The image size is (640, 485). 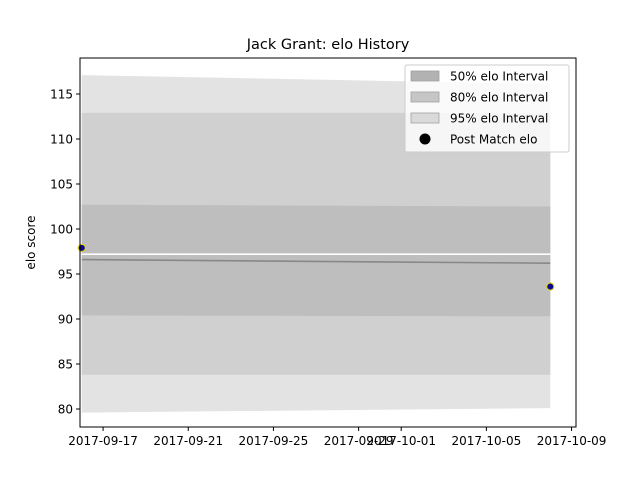 I want to click on chart-title: Jack Grant: elo History, so click(x=328, y=45).